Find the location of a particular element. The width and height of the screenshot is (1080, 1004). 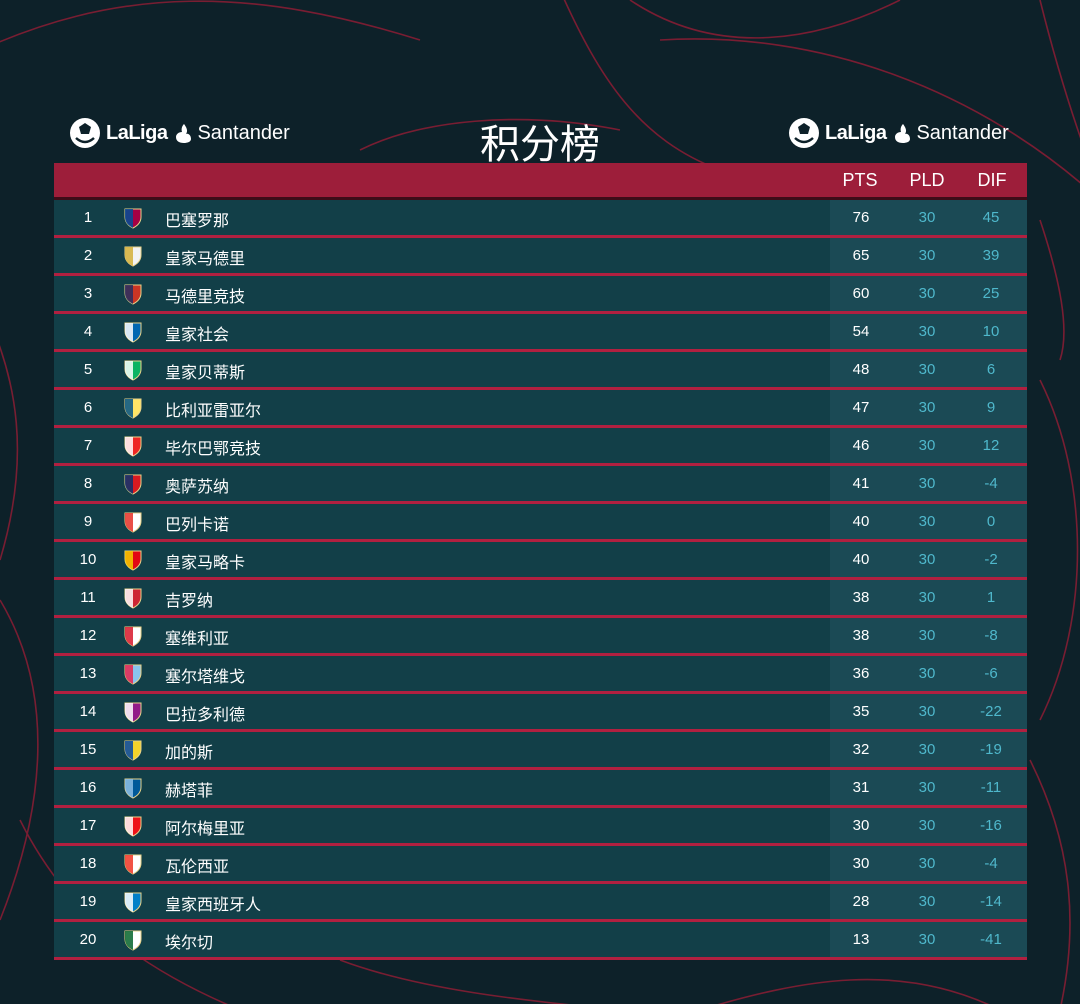

points-cell: 35 is located at coordinates (861, 711).